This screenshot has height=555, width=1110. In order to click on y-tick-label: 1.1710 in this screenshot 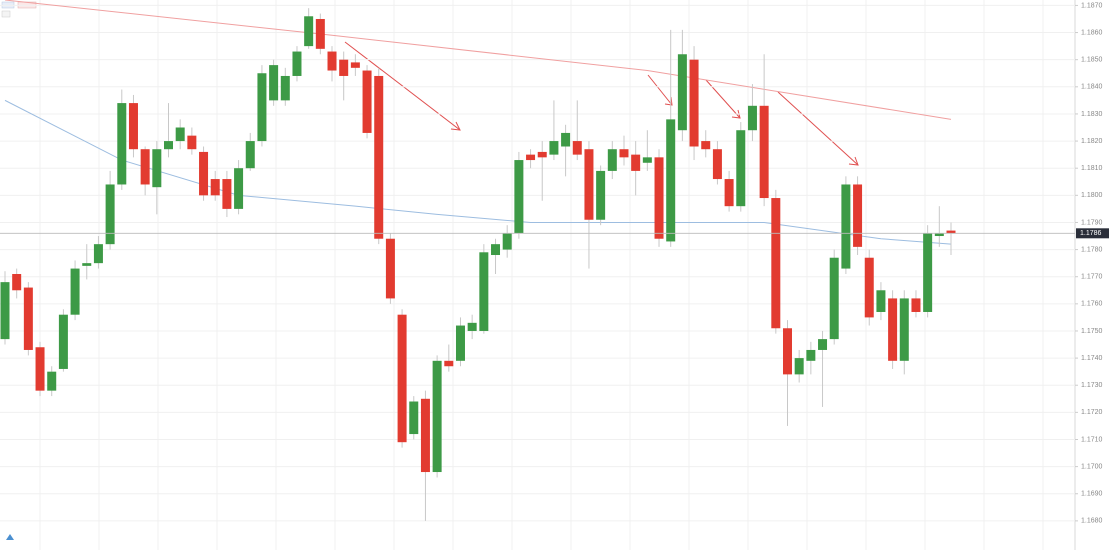, I will do `click(1092, 439)`.